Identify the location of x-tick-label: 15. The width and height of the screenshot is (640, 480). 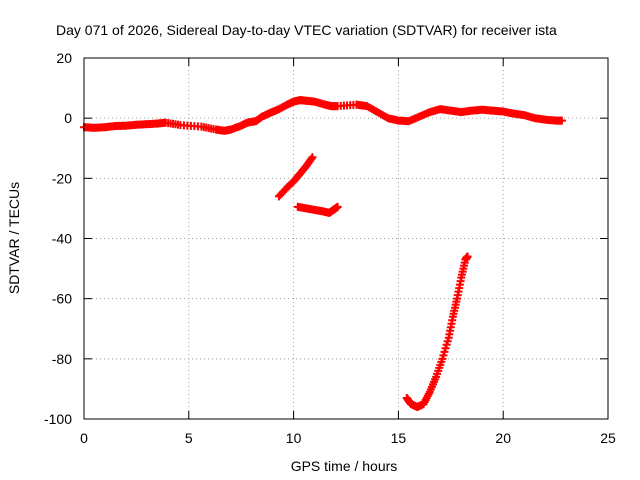
(399, 438).